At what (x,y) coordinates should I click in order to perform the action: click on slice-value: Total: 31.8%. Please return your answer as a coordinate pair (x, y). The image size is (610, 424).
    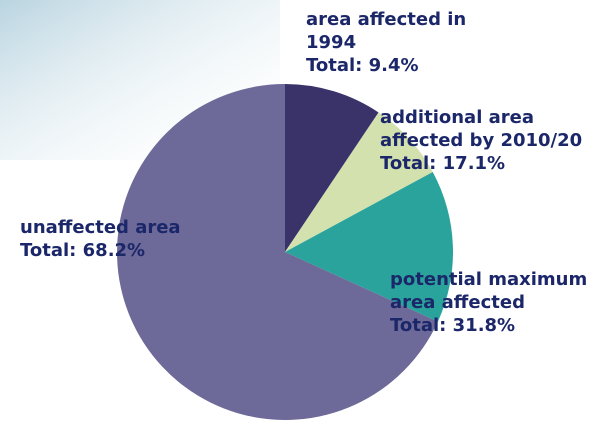
    Looking at the image, I should click on (453, 325).